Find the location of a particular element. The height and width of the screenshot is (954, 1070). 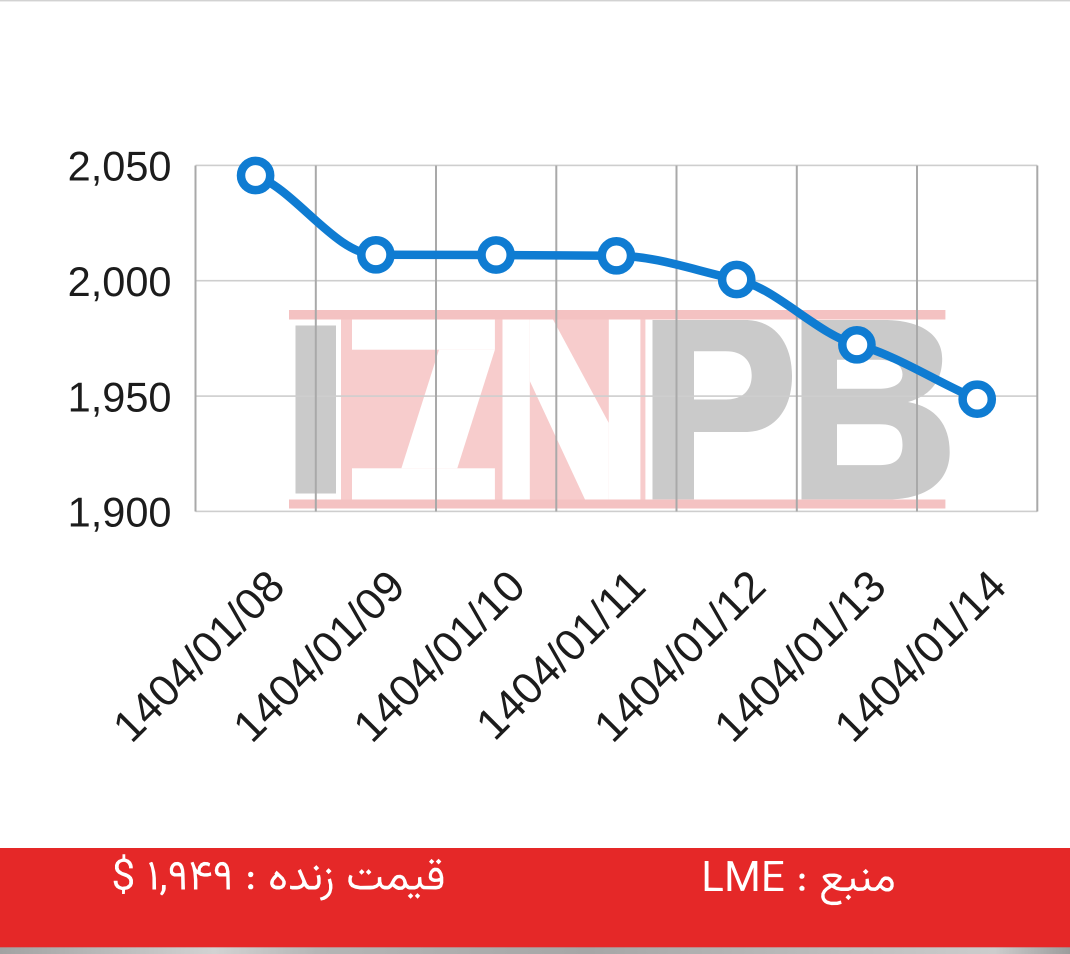

svg-text: 1,900 is located at coordinates (120, 512).